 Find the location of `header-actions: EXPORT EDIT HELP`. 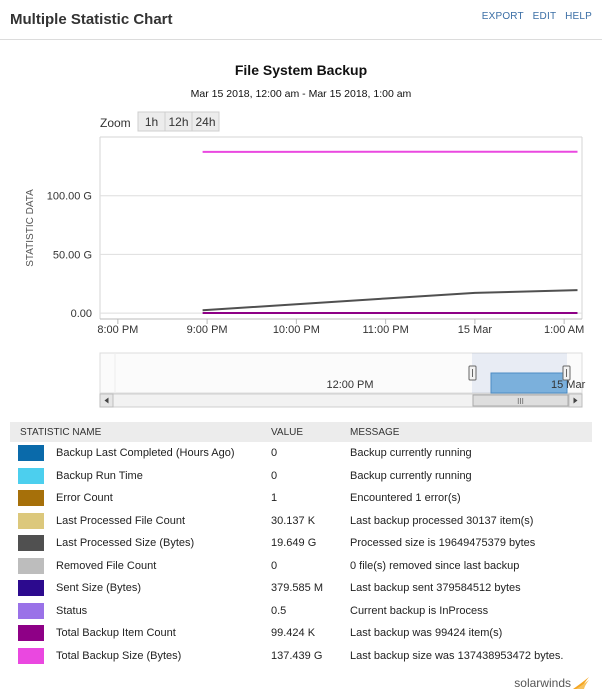

header-actions: EXPORT EDIT HELP is located at coordinates (534, 16).